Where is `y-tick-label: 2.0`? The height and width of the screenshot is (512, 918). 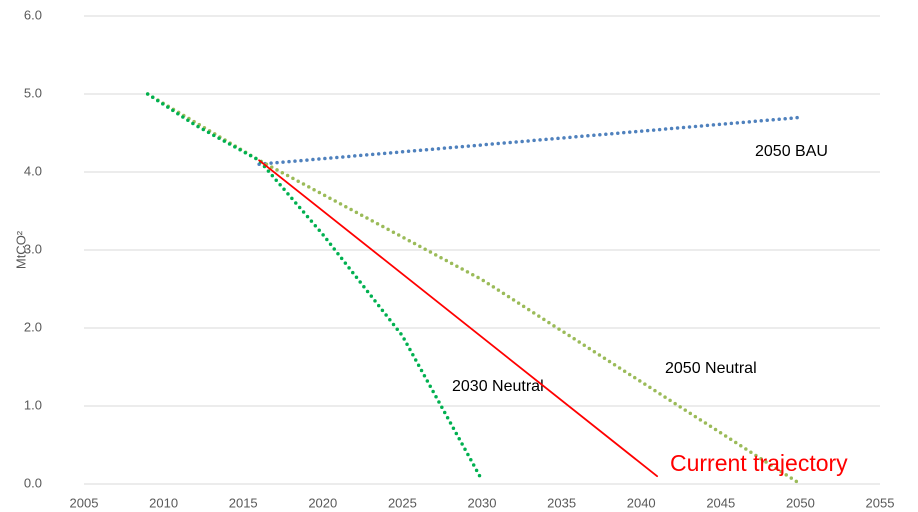 y-tick-label: 2.0 is located at coordinates (33, 326).